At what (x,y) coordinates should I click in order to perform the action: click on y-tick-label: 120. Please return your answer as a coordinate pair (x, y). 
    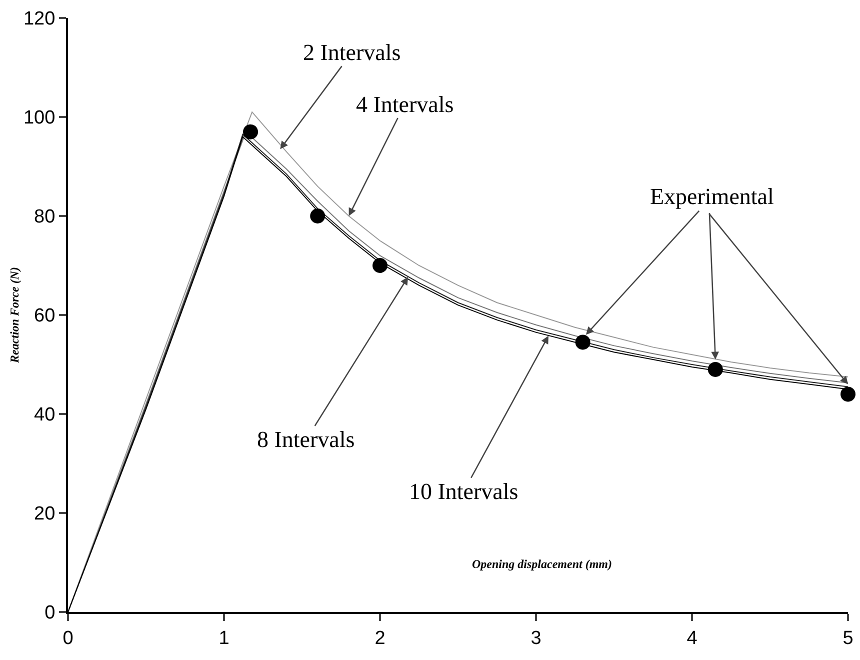
    Looking at the image, I should click on (39, 19).